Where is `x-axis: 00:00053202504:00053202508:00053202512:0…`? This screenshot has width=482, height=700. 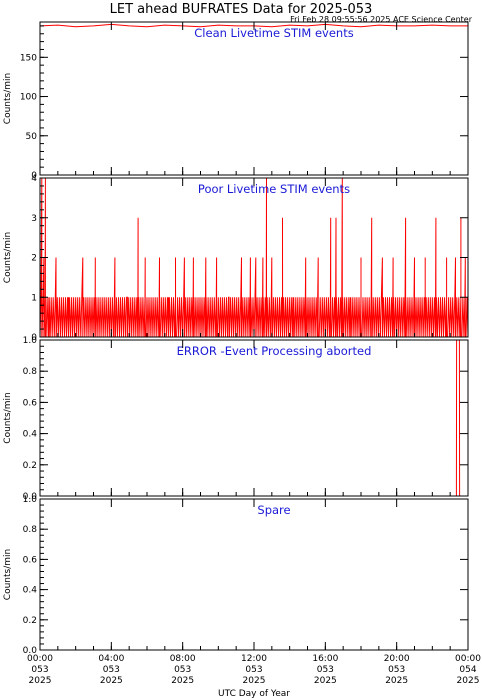 x-axis: 00:00053202504:00053202508:00053202512:0… is located at coordinates (254, 670).